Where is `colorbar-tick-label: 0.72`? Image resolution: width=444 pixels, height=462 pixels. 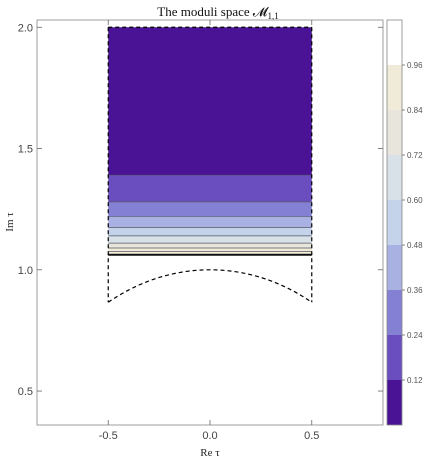
colorbar-tick-label: 0.72 is located at coordinates (415, 155).